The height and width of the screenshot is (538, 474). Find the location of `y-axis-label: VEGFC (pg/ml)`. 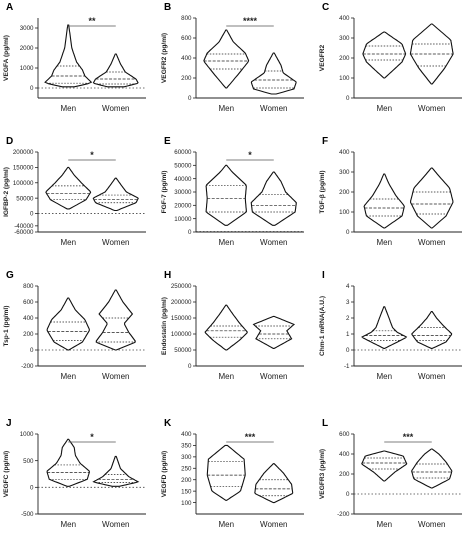

y-axis-label: VEGFC (pg/ml) is located at coordinates (6, 474).